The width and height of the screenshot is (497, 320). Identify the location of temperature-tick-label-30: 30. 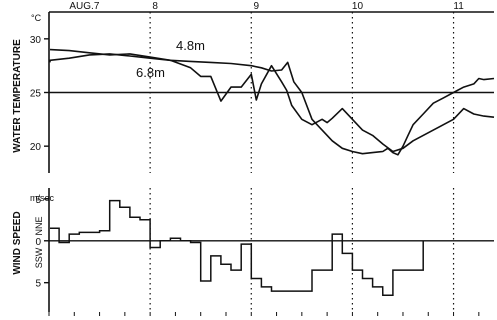
(36, 40).